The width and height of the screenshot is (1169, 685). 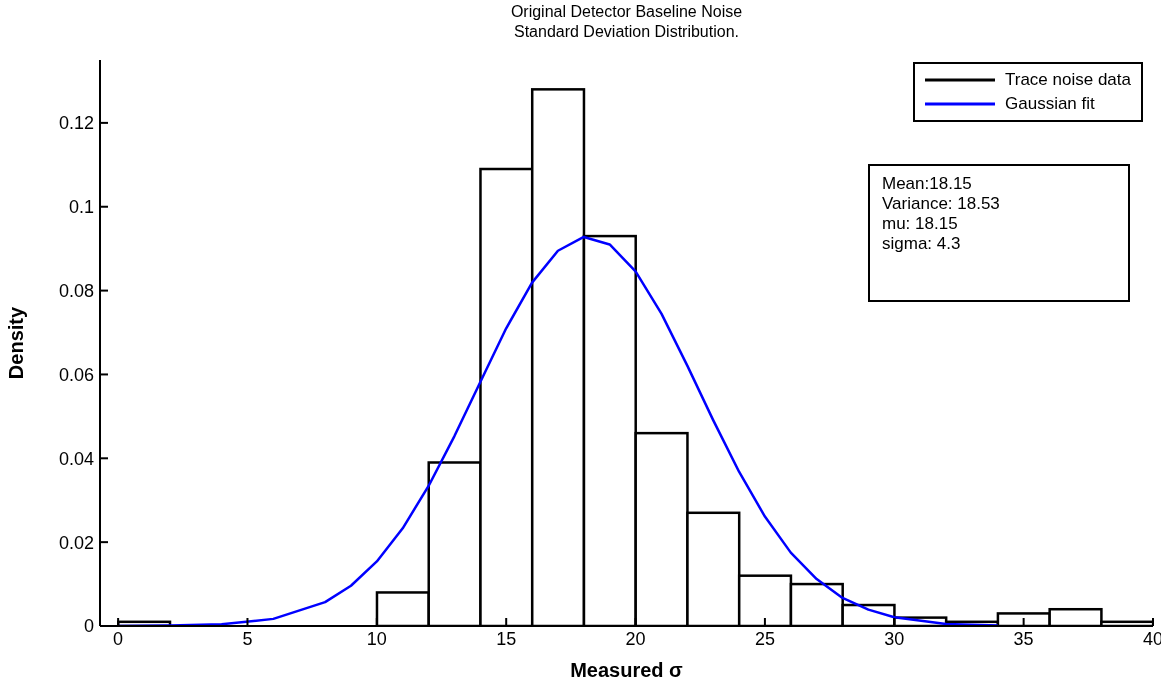 What do you see at coordinates (894, 638) in the screenshot?
I see `x-tick-label: 30` at bounding box center [894, 638].